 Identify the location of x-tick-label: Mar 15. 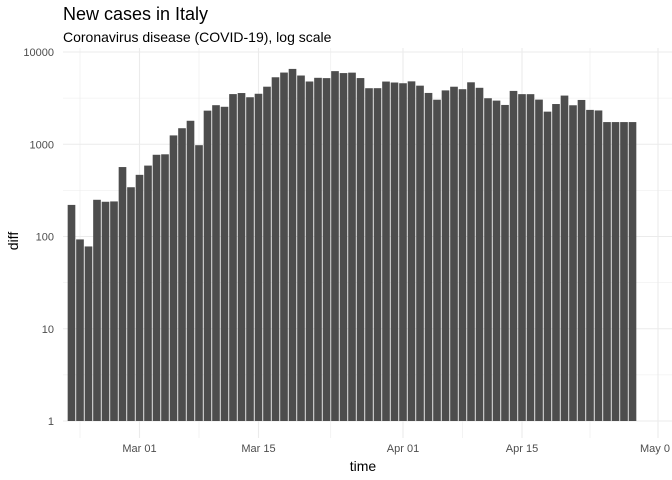
(258, 449).